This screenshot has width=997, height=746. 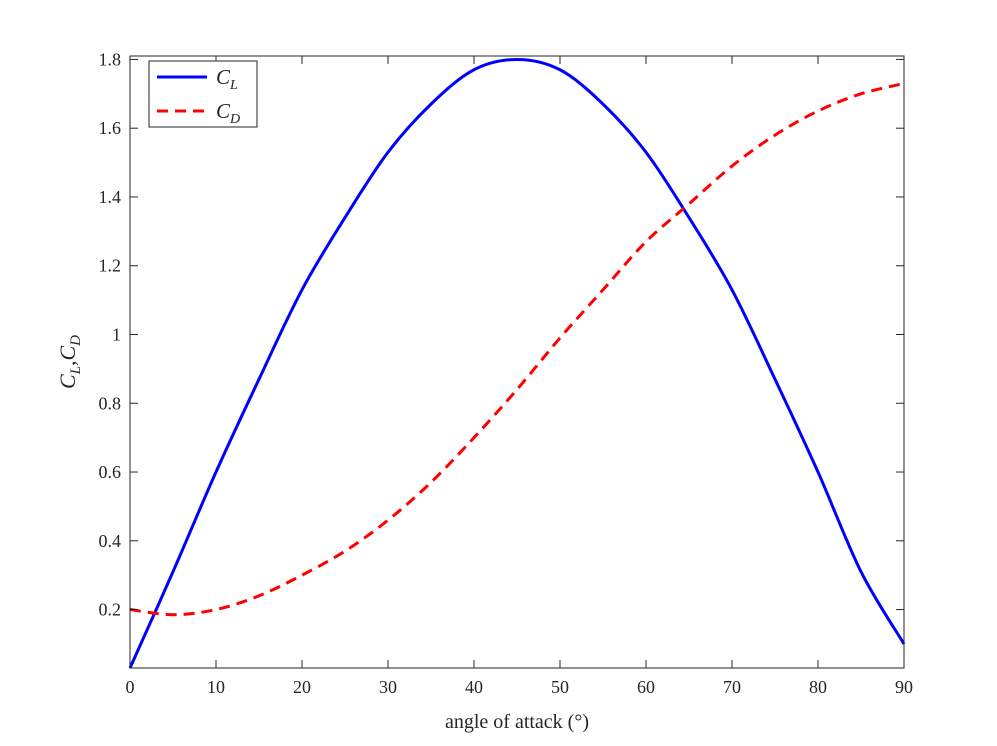 I want to click on x-tick-label: 20, so click(x=302, y=687).